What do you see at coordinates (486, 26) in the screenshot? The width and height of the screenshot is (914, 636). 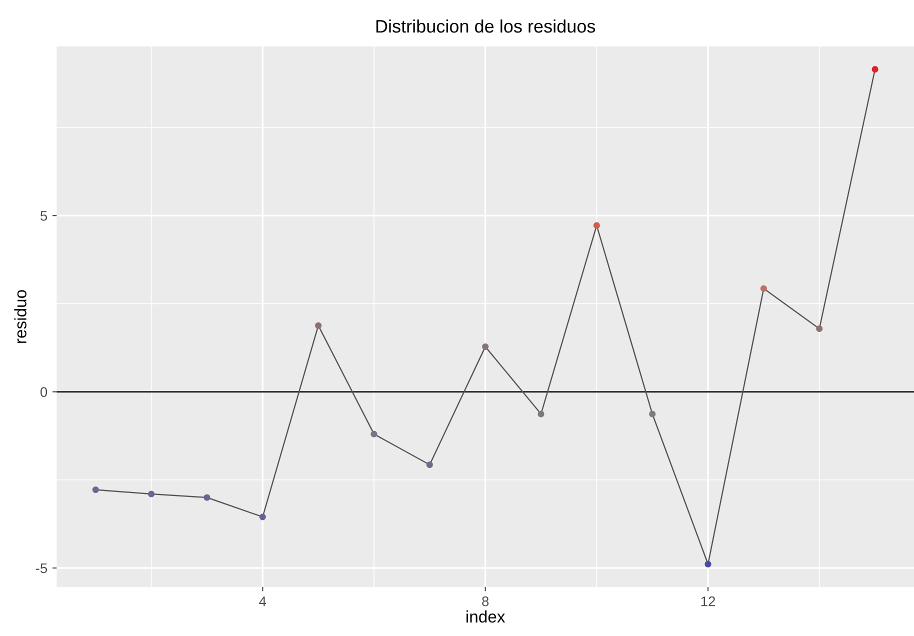 I see `chart-title: Distribucion de los residuos` at bounding box center [486, 26].